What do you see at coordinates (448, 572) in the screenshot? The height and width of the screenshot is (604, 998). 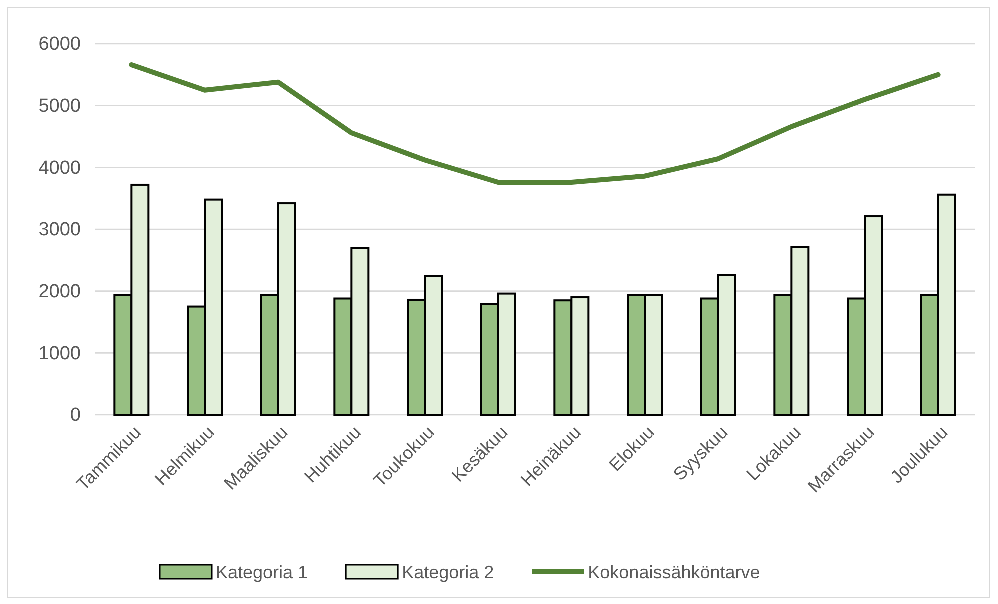 I see `legend-label: Kategoria 2` at bounding box center [448, 572].